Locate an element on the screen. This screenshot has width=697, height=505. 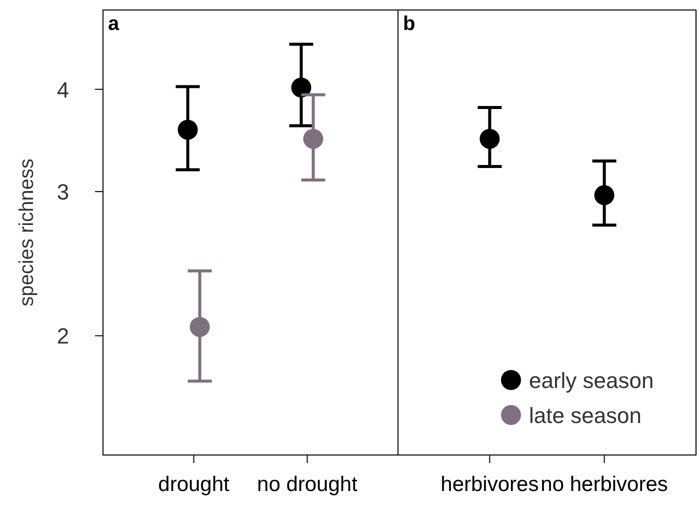
chart-title: a is located at coordinates (114, 24).